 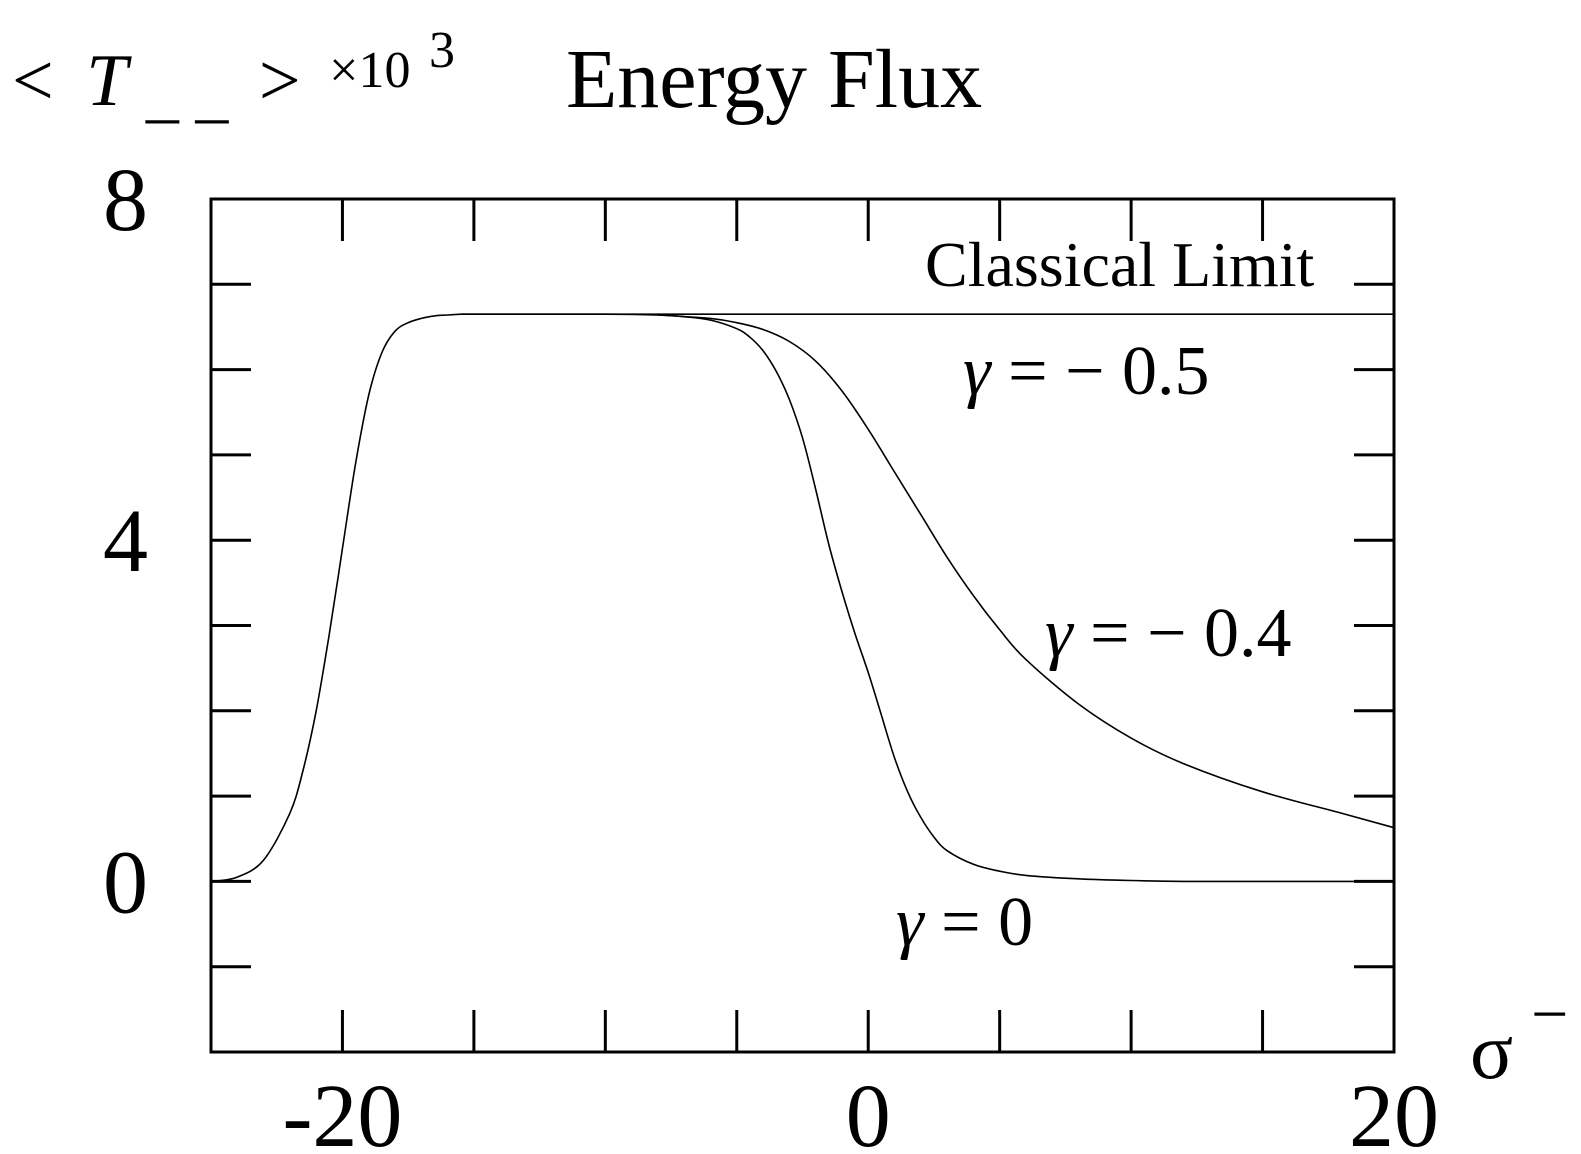 I want to click on y-label-exp: 3, so click(x=442, y=50).